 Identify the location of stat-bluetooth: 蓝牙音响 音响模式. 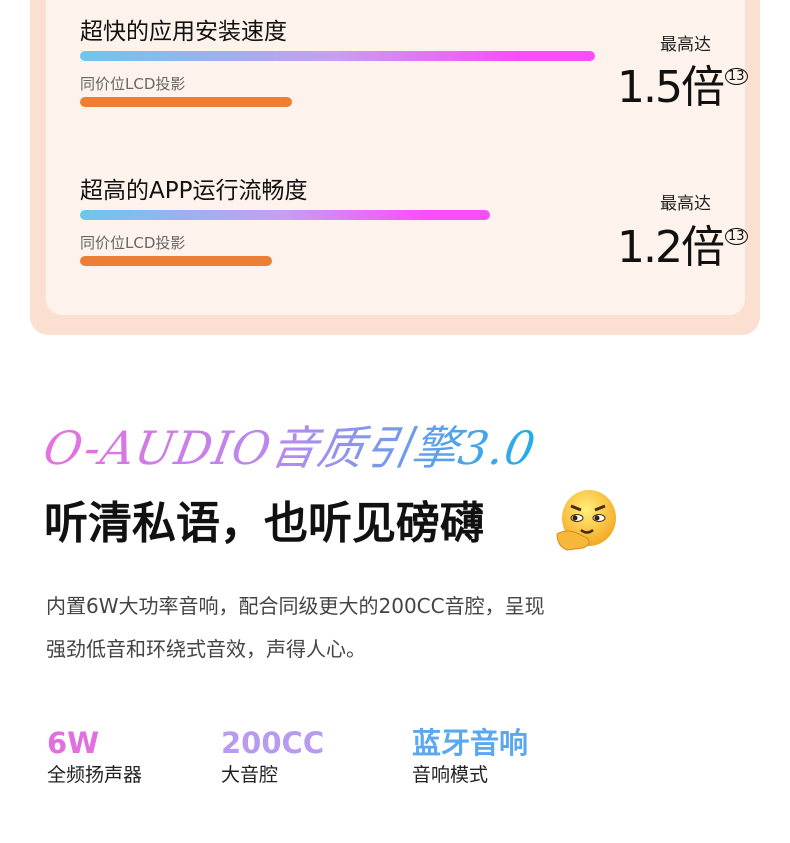
(470, 757).